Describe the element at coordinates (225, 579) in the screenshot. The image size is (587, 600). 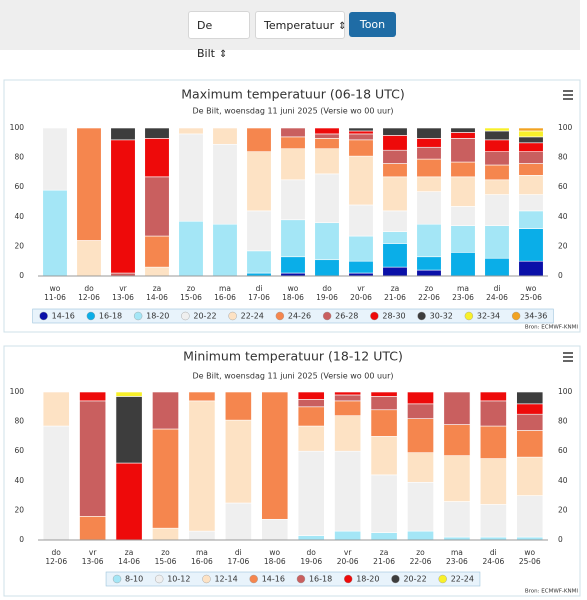
I see `legend-label: 12-14` at that location.